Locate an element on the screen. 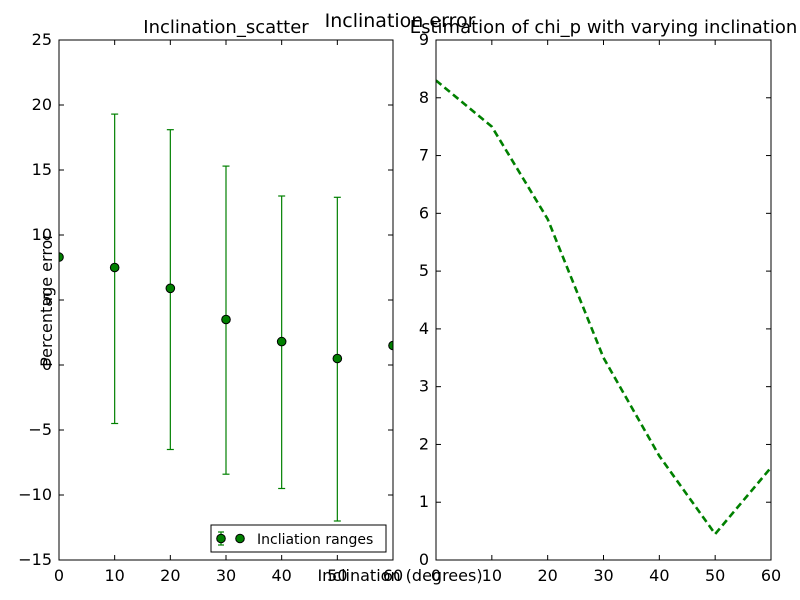 The width and height of the screenshot is (800, 600). line-xtick-label-5: 50 is located at coordinates (715, 575).